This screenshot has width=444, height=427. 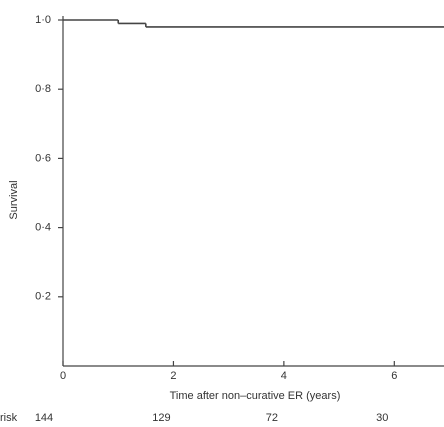 What do you see at coordinates (255, 396) in the screenshot?
I see `x-axis-label: Time after non–curative ER (years)` at bounding box center [255, 396].